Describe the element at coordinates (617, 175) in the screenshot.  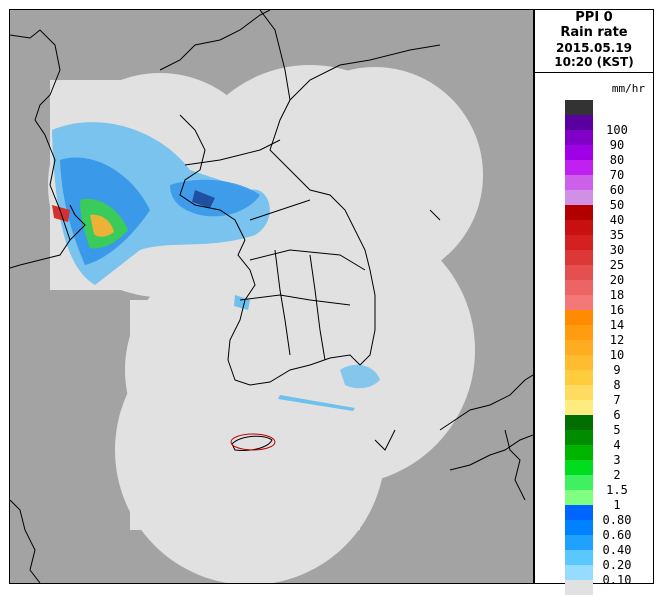
I see `legend-label: 70` at that location.